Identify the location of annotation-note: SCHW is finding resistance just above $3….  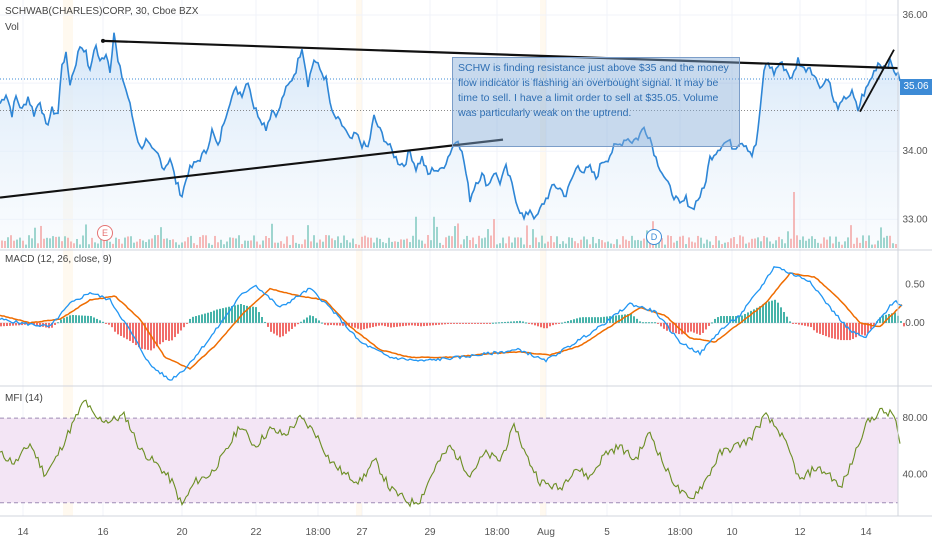
(596, 102).